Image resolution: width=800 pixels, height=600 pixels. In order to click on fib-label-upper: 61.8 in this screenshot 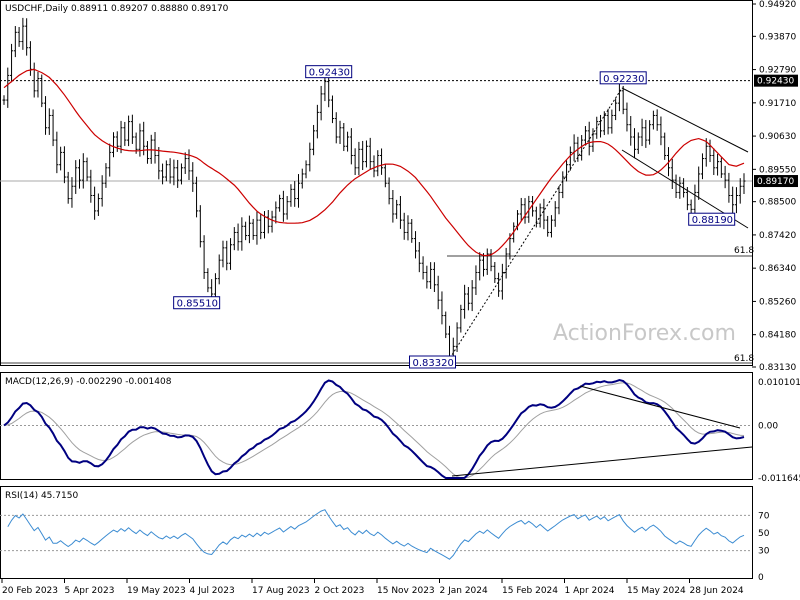, I will do `click(744, 251)`.